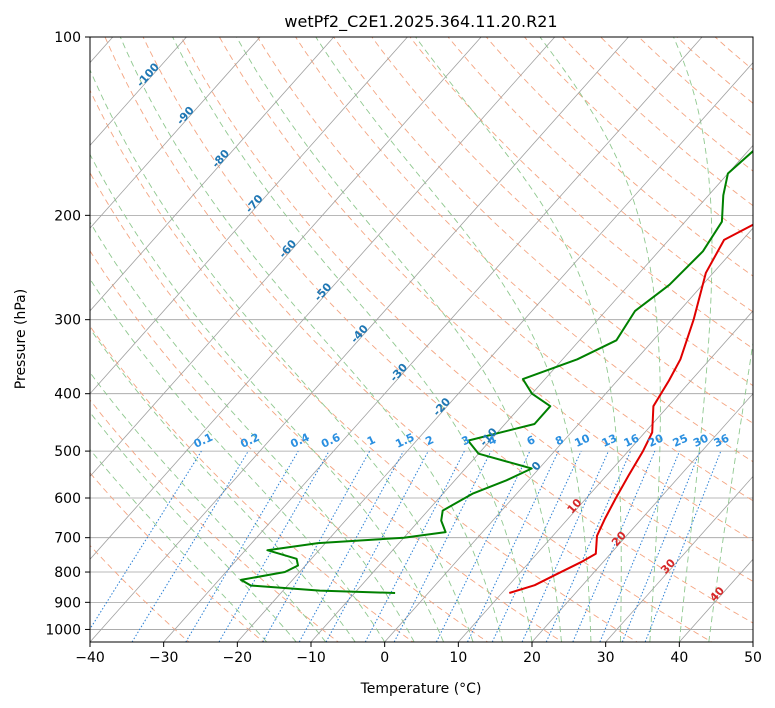  I want to click on mixing-ratio-label: 16, so click(632, 440).